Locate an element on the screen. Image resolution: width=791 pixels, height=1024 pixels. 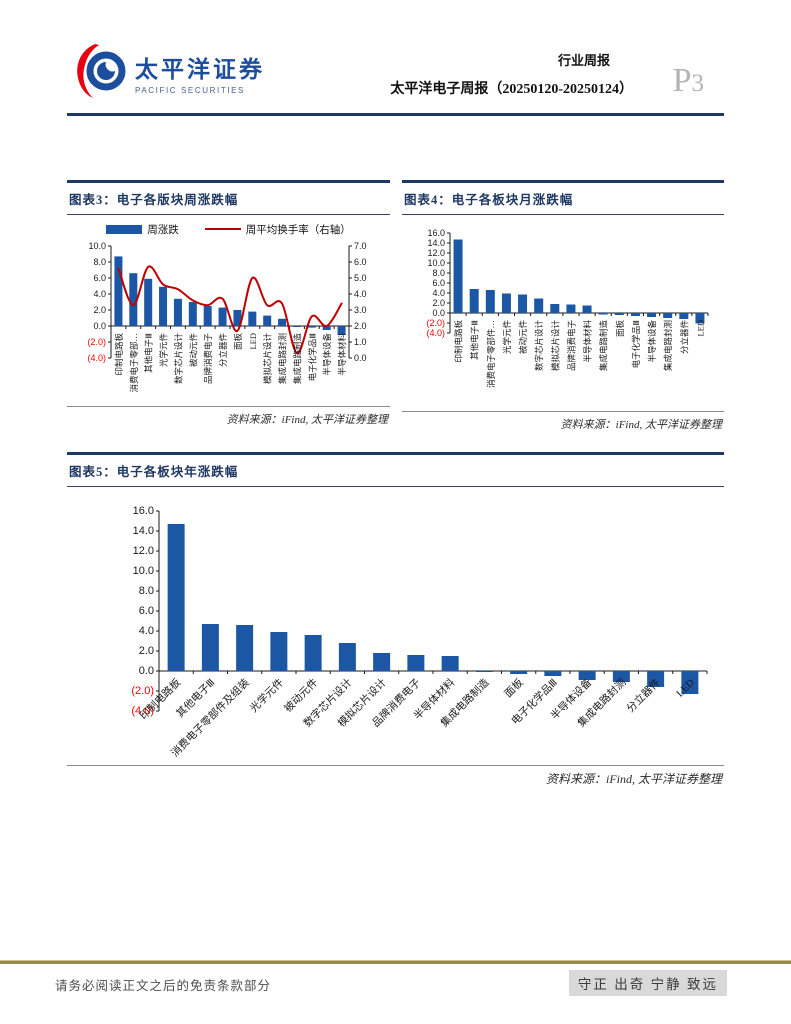
svg-text: 3.0 is located at coordinates (360, 310).